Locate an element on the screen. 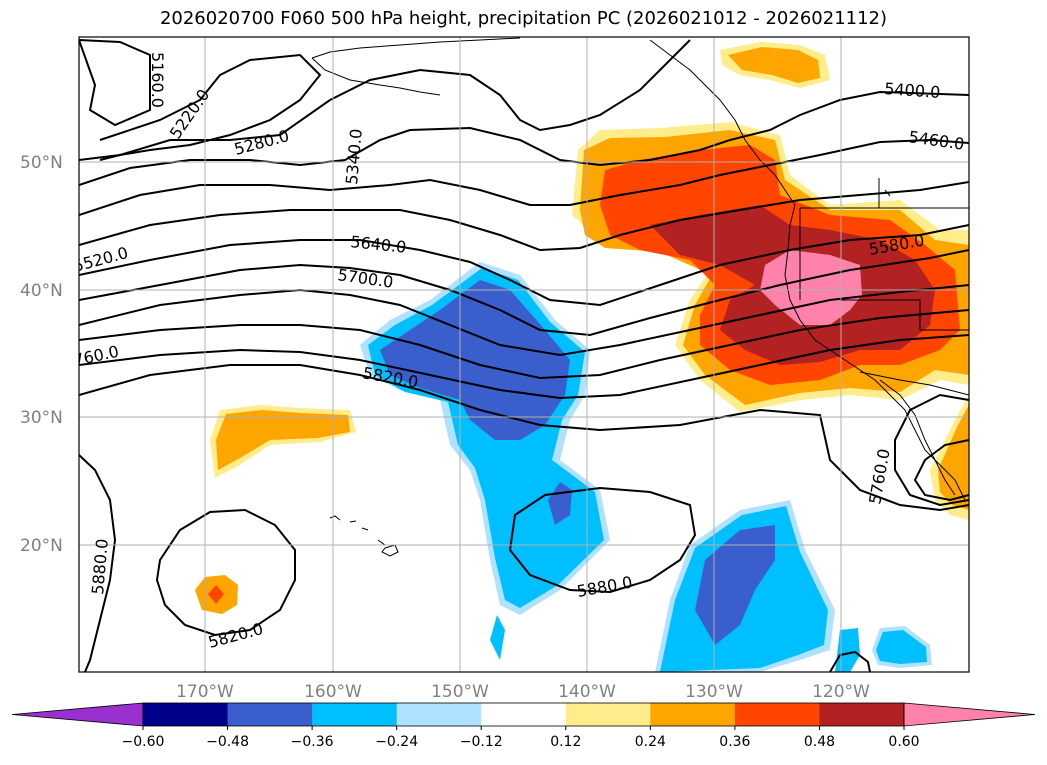 This screenshot has height=765, width=1047. lat-labels: 50°N 40°N 30°N 20°N is located at coordinates (41, 354).